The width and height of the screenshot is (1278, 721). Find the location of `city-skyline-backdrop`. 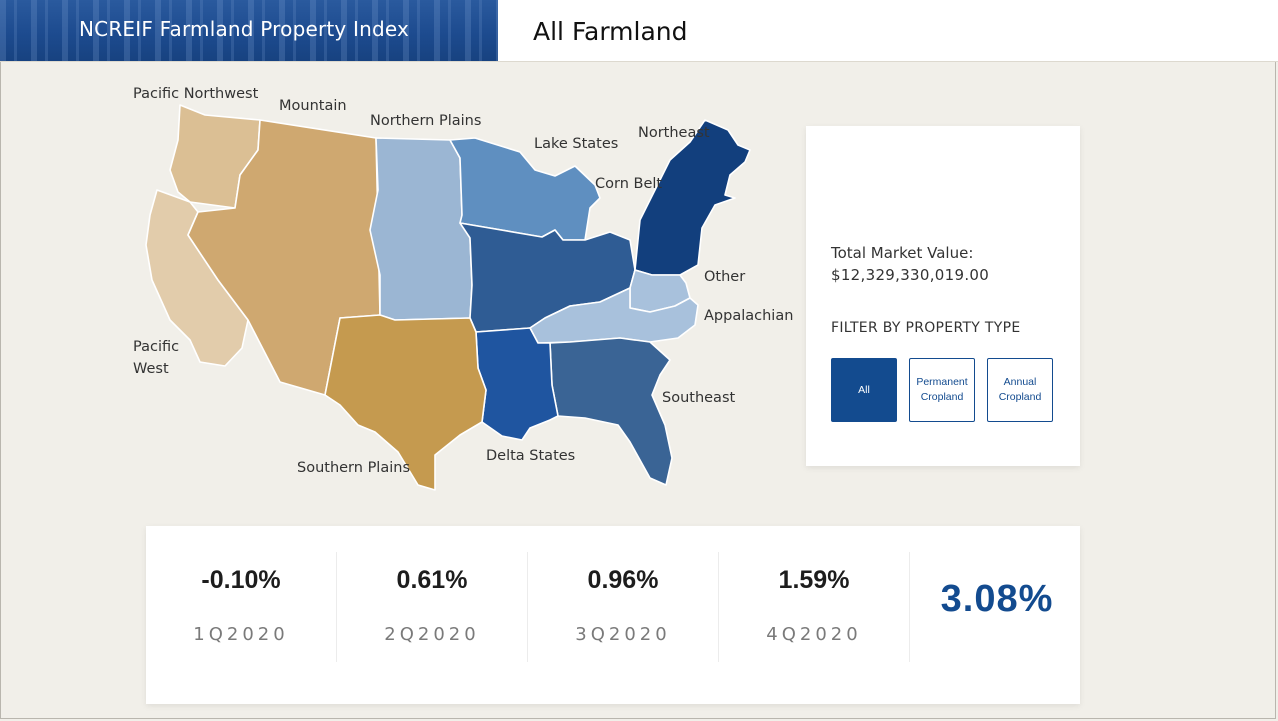

city-skyline-backdrop is located at coordinates (249, 30).